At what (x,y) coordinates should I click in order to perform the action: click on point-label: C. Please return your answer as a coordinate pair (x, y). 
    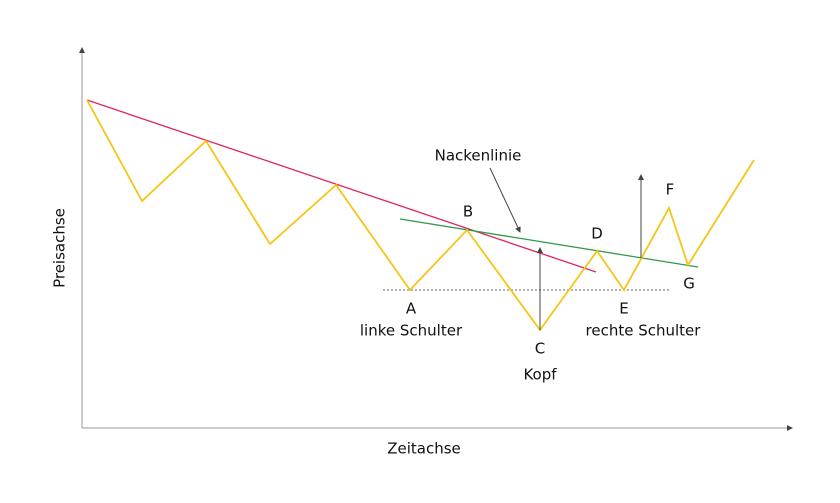
    Looking at the image, I should click on (540, 349).